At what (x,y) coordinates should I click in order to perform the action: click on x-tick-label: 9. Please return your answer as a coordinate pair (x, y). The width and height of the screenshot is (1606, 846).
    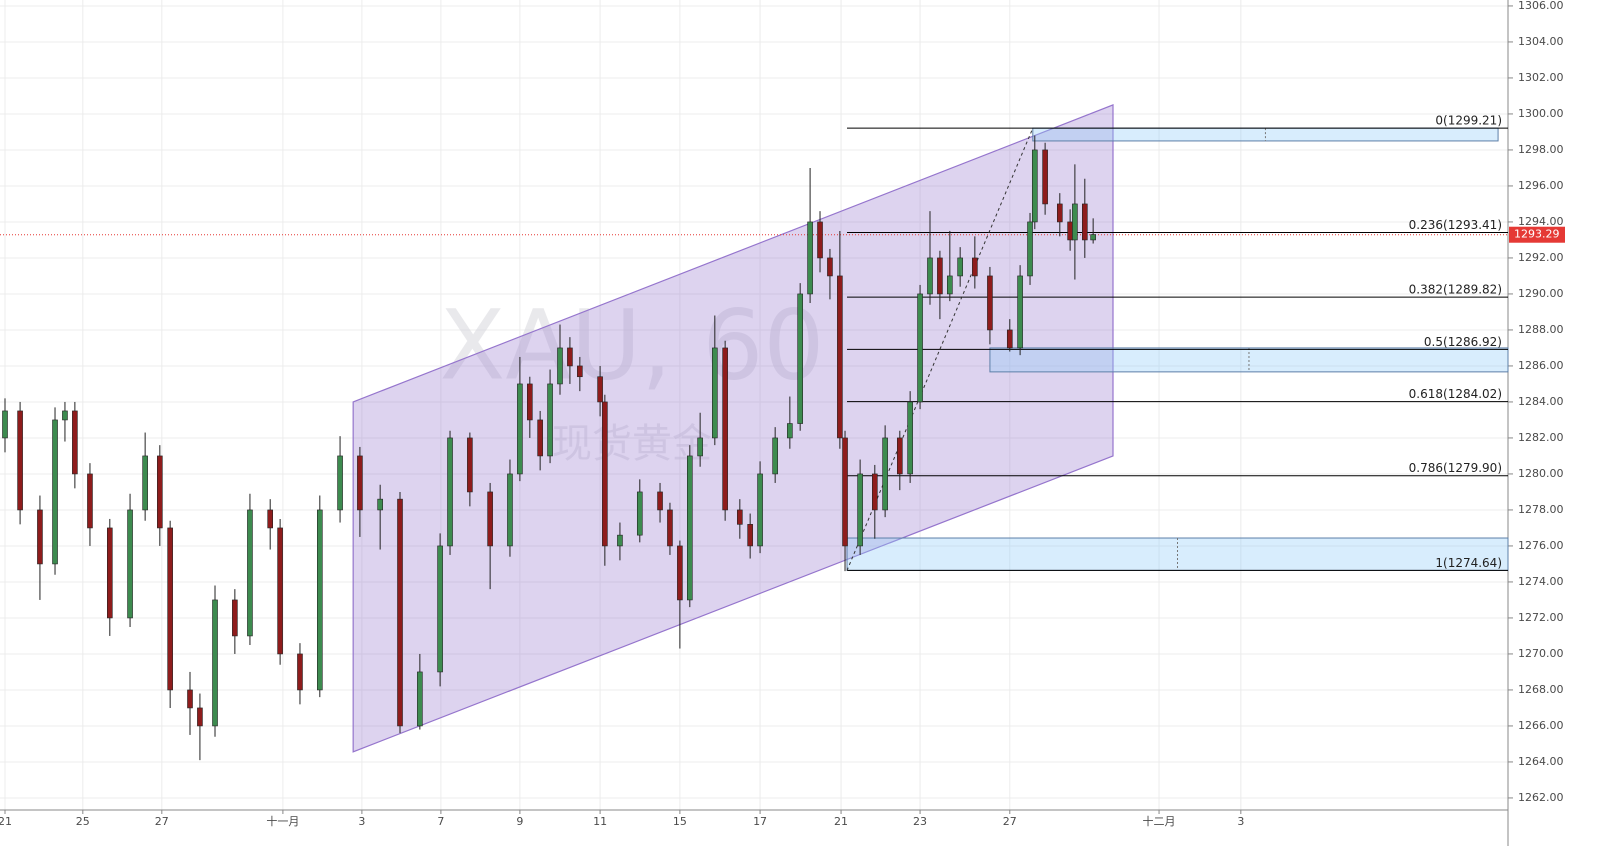
    Looking at the image, I should click on (519, 821).